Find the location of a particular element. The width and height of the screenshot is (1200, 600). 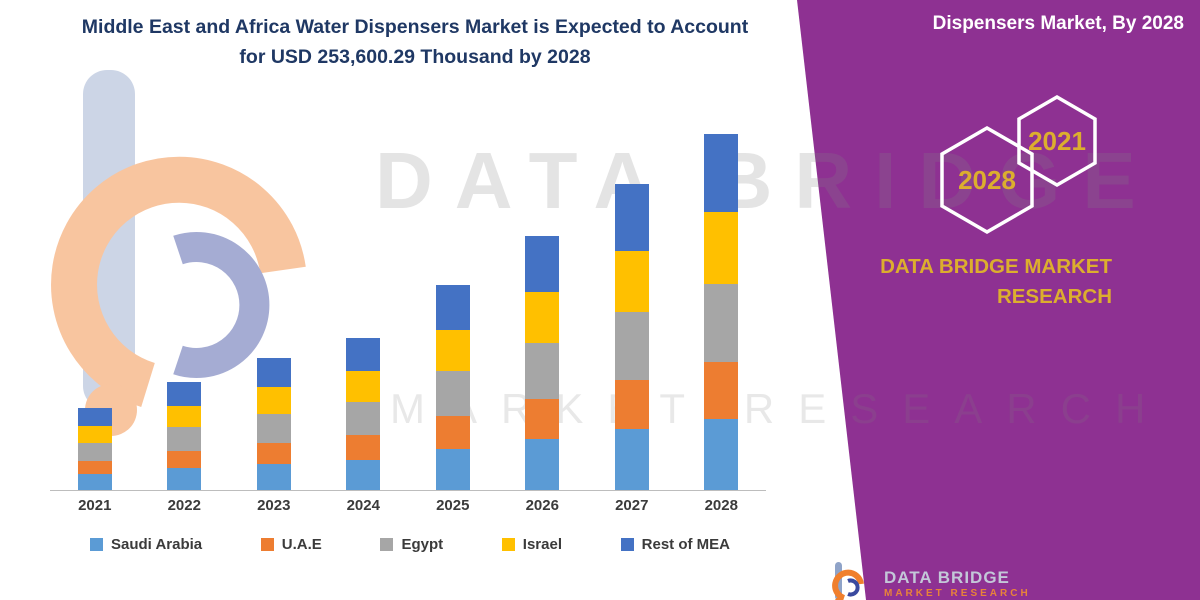

bar-segment-2024-egypt is located at coordinates (363, 418).